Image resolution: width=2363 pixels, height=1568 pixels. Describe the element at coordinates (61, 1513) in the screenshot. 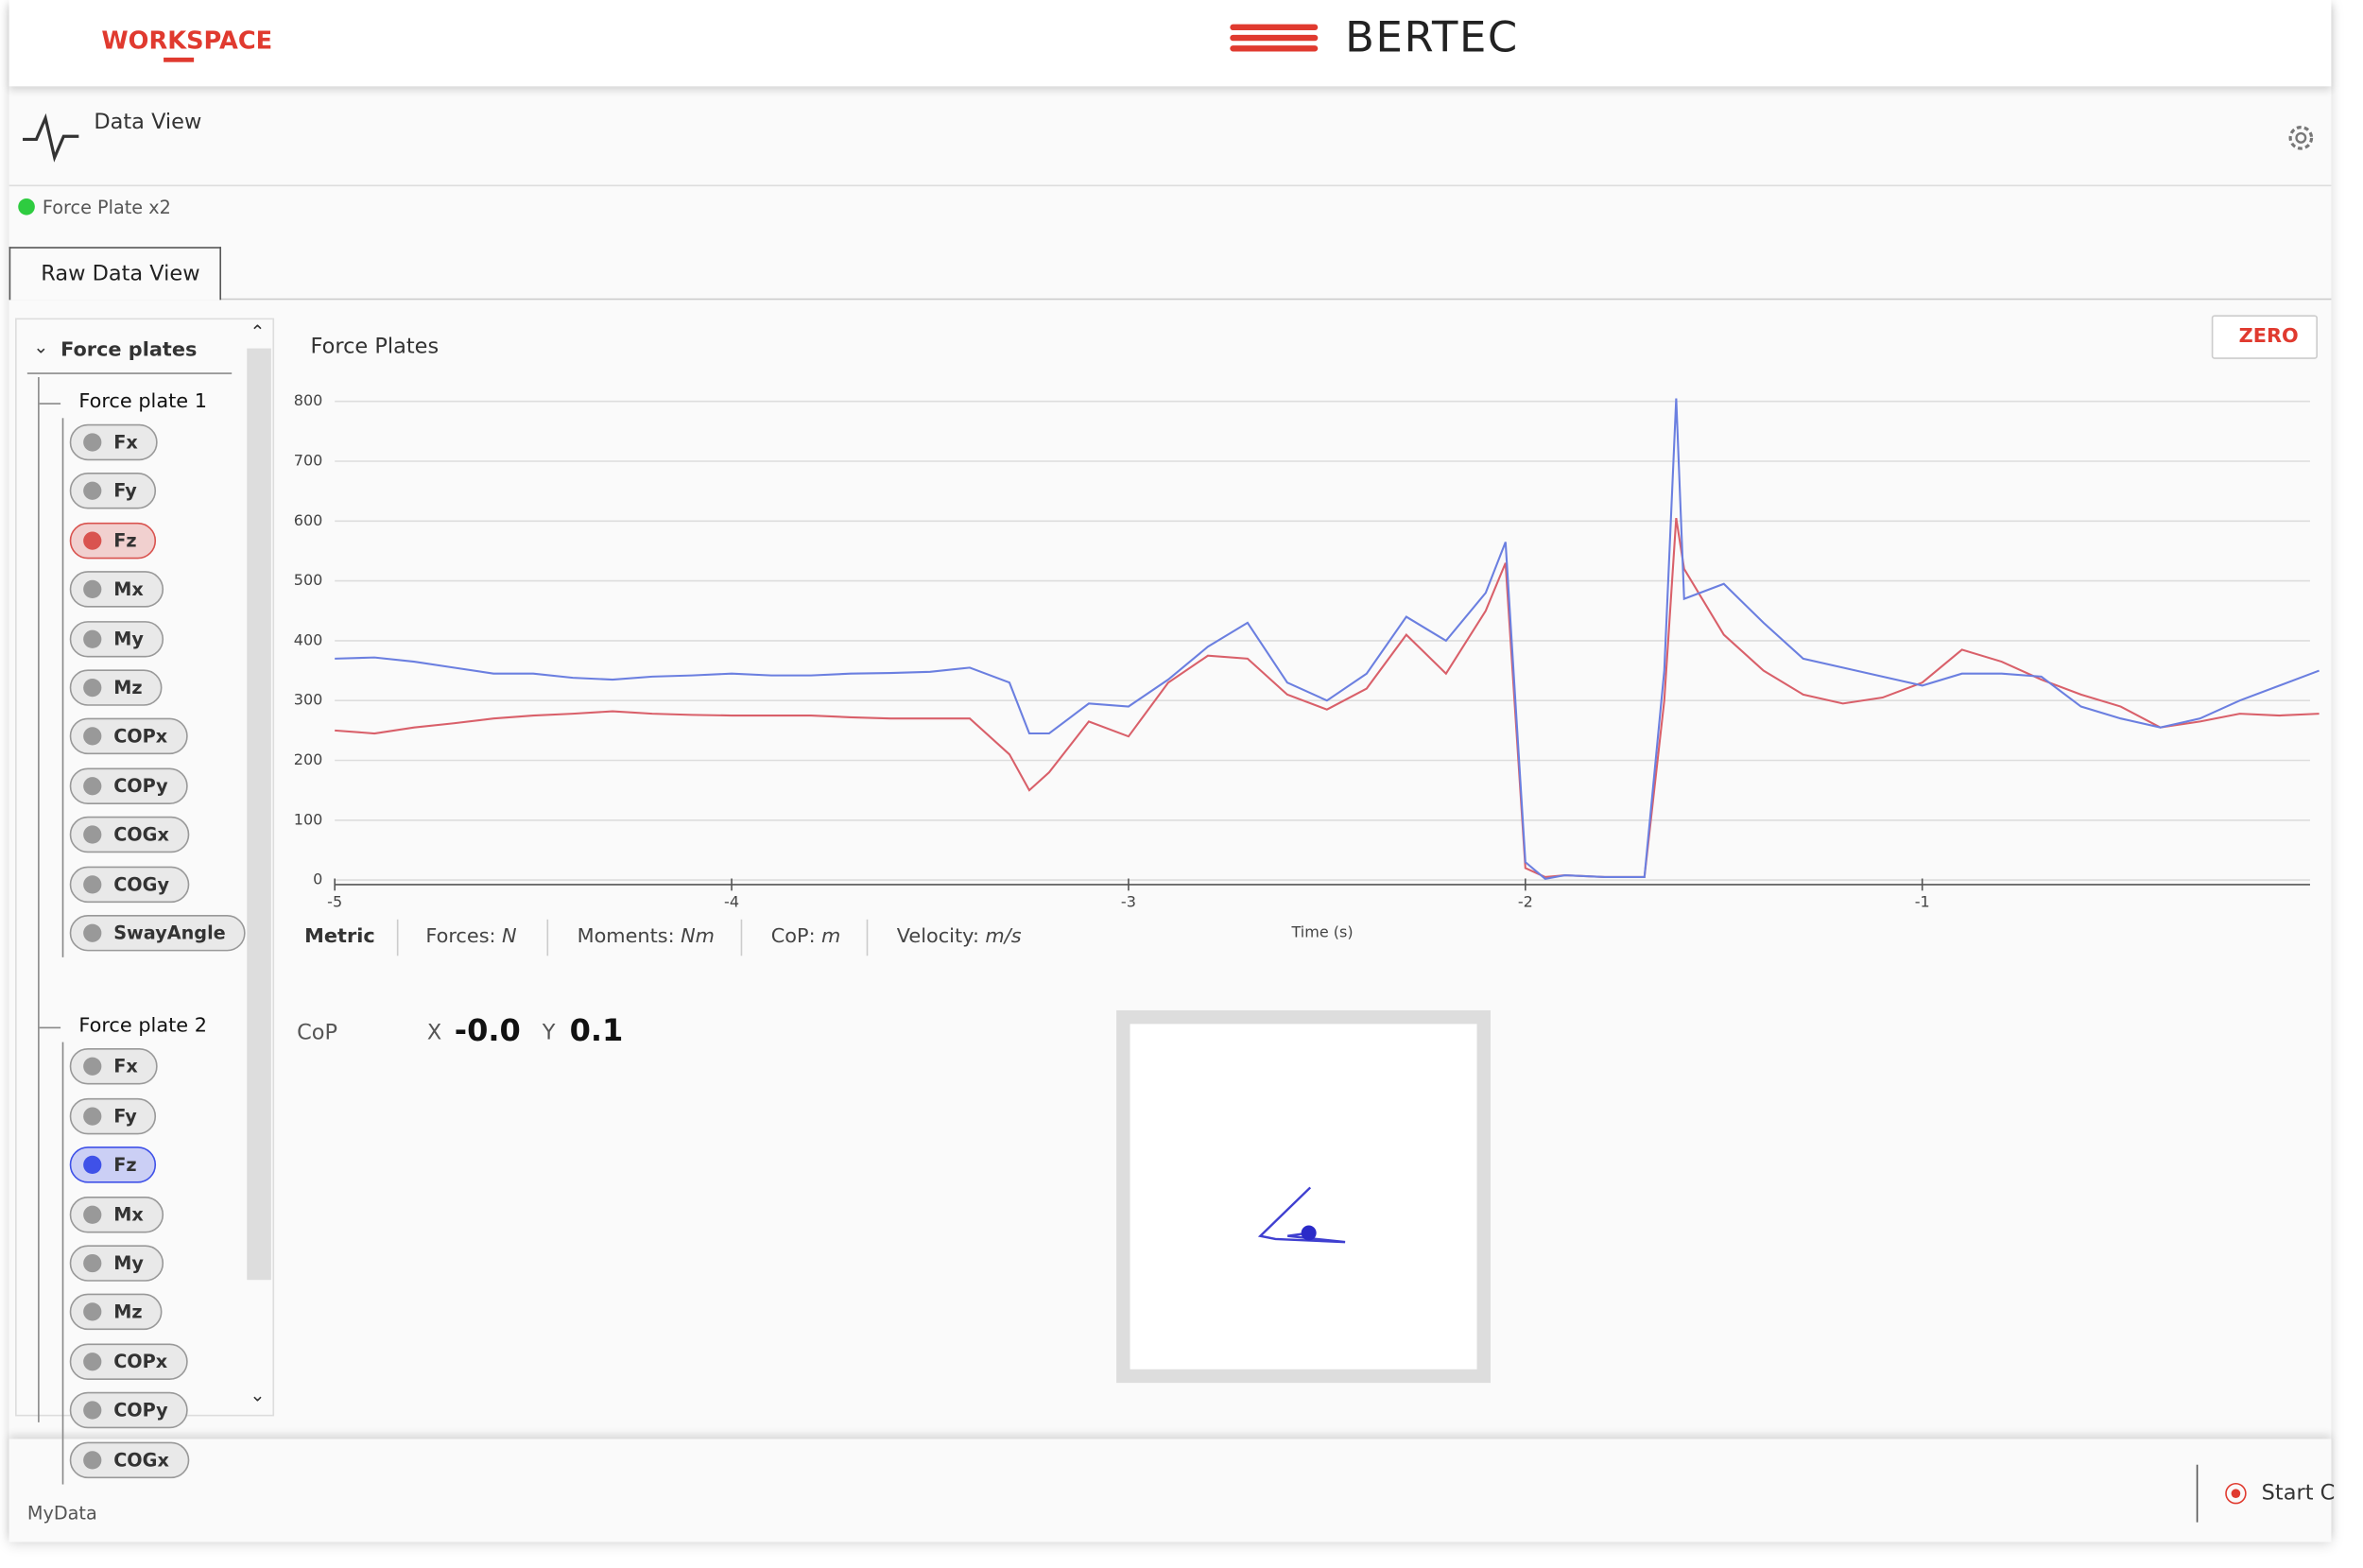

I see `footer-name: MyData` at that location.